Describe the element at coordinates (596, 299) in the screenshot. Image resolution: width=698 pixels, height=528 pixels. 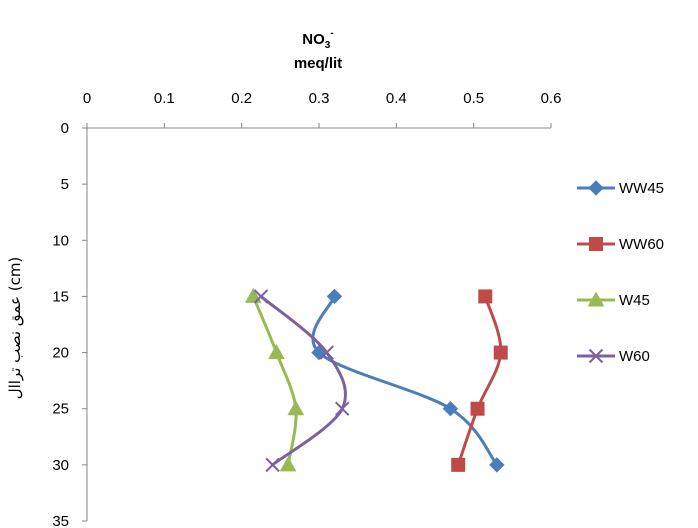
I see `legend-marker-w45` at that location.